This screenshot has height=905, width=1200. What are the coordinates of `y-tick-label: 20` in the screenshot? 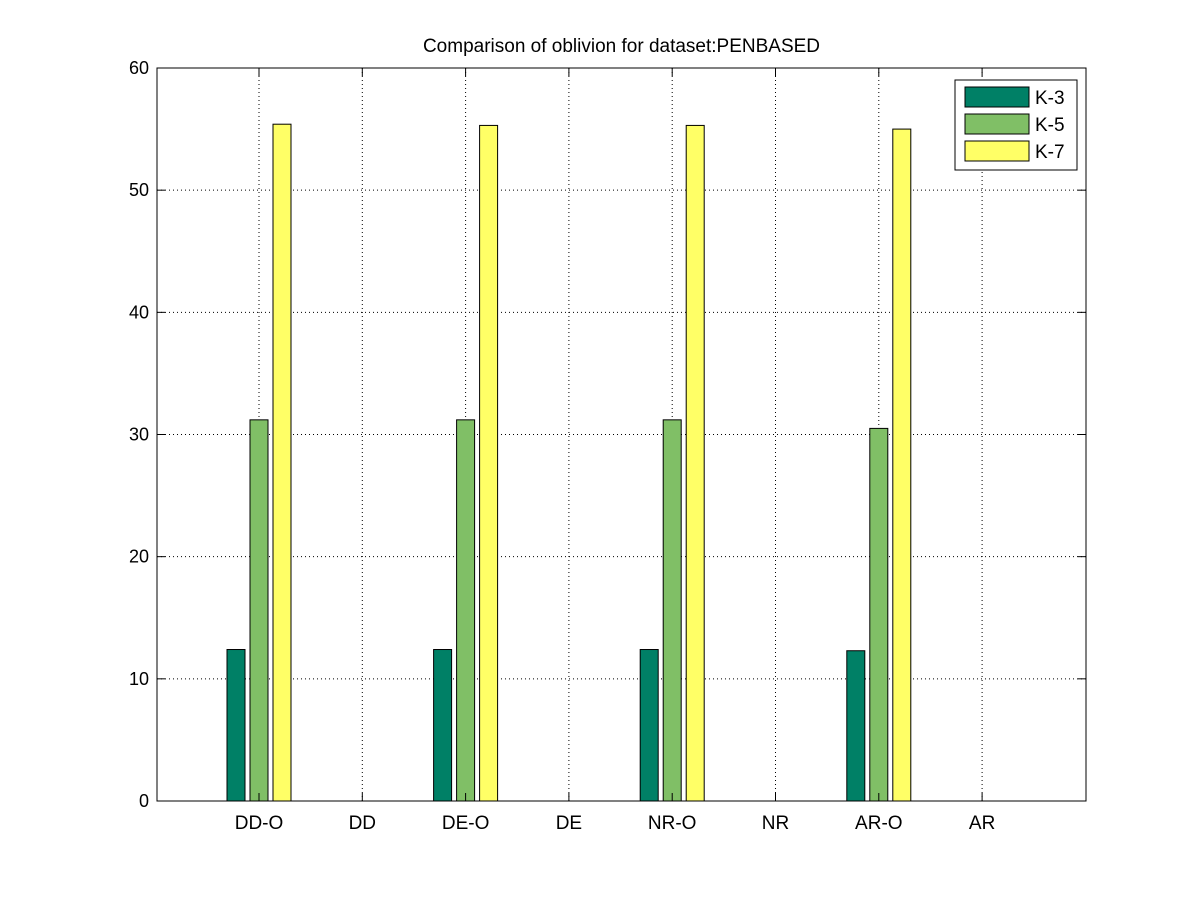 It's located at (139, 557).